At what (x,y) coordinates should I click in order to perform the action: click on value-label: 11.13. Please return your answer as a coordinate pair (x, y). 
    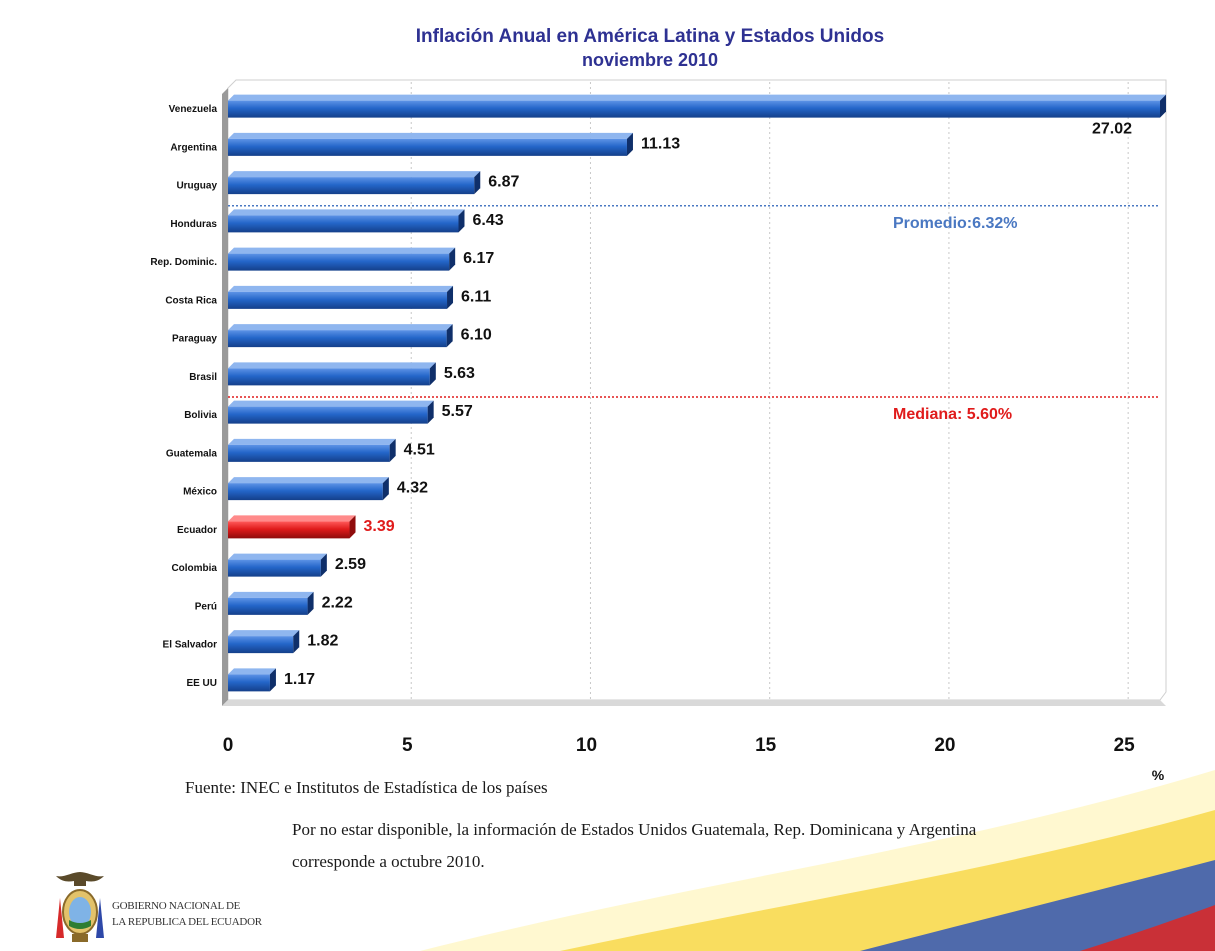
    Looking at the image, I should click on (660, 143).